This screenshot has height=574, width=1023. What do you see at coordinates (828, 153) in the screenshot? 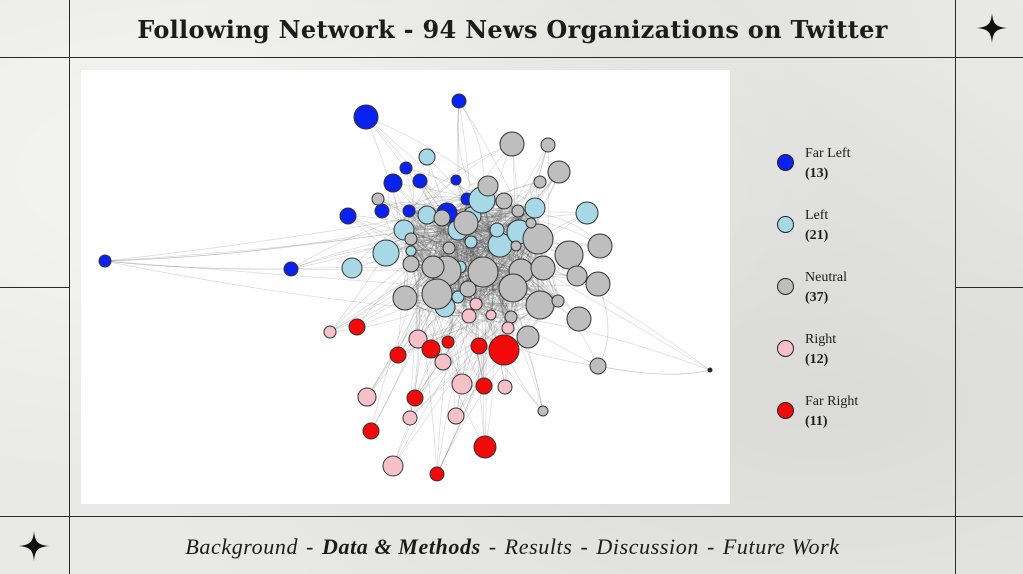
I see `legend-label: Far Left` at bounding box center [828, 153].